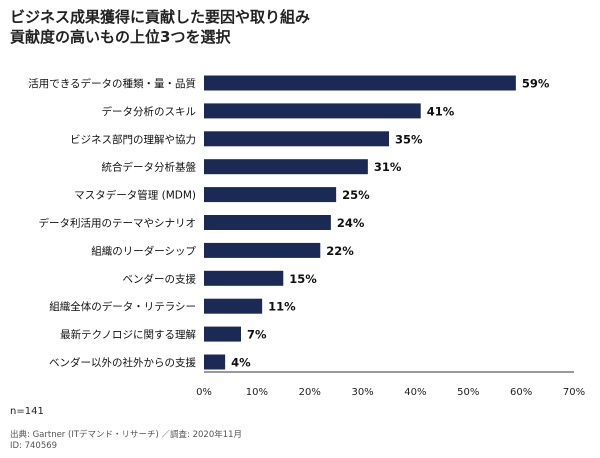 The image size is (600, 458). I want to click on value-label: 15%, so click(303, 279).